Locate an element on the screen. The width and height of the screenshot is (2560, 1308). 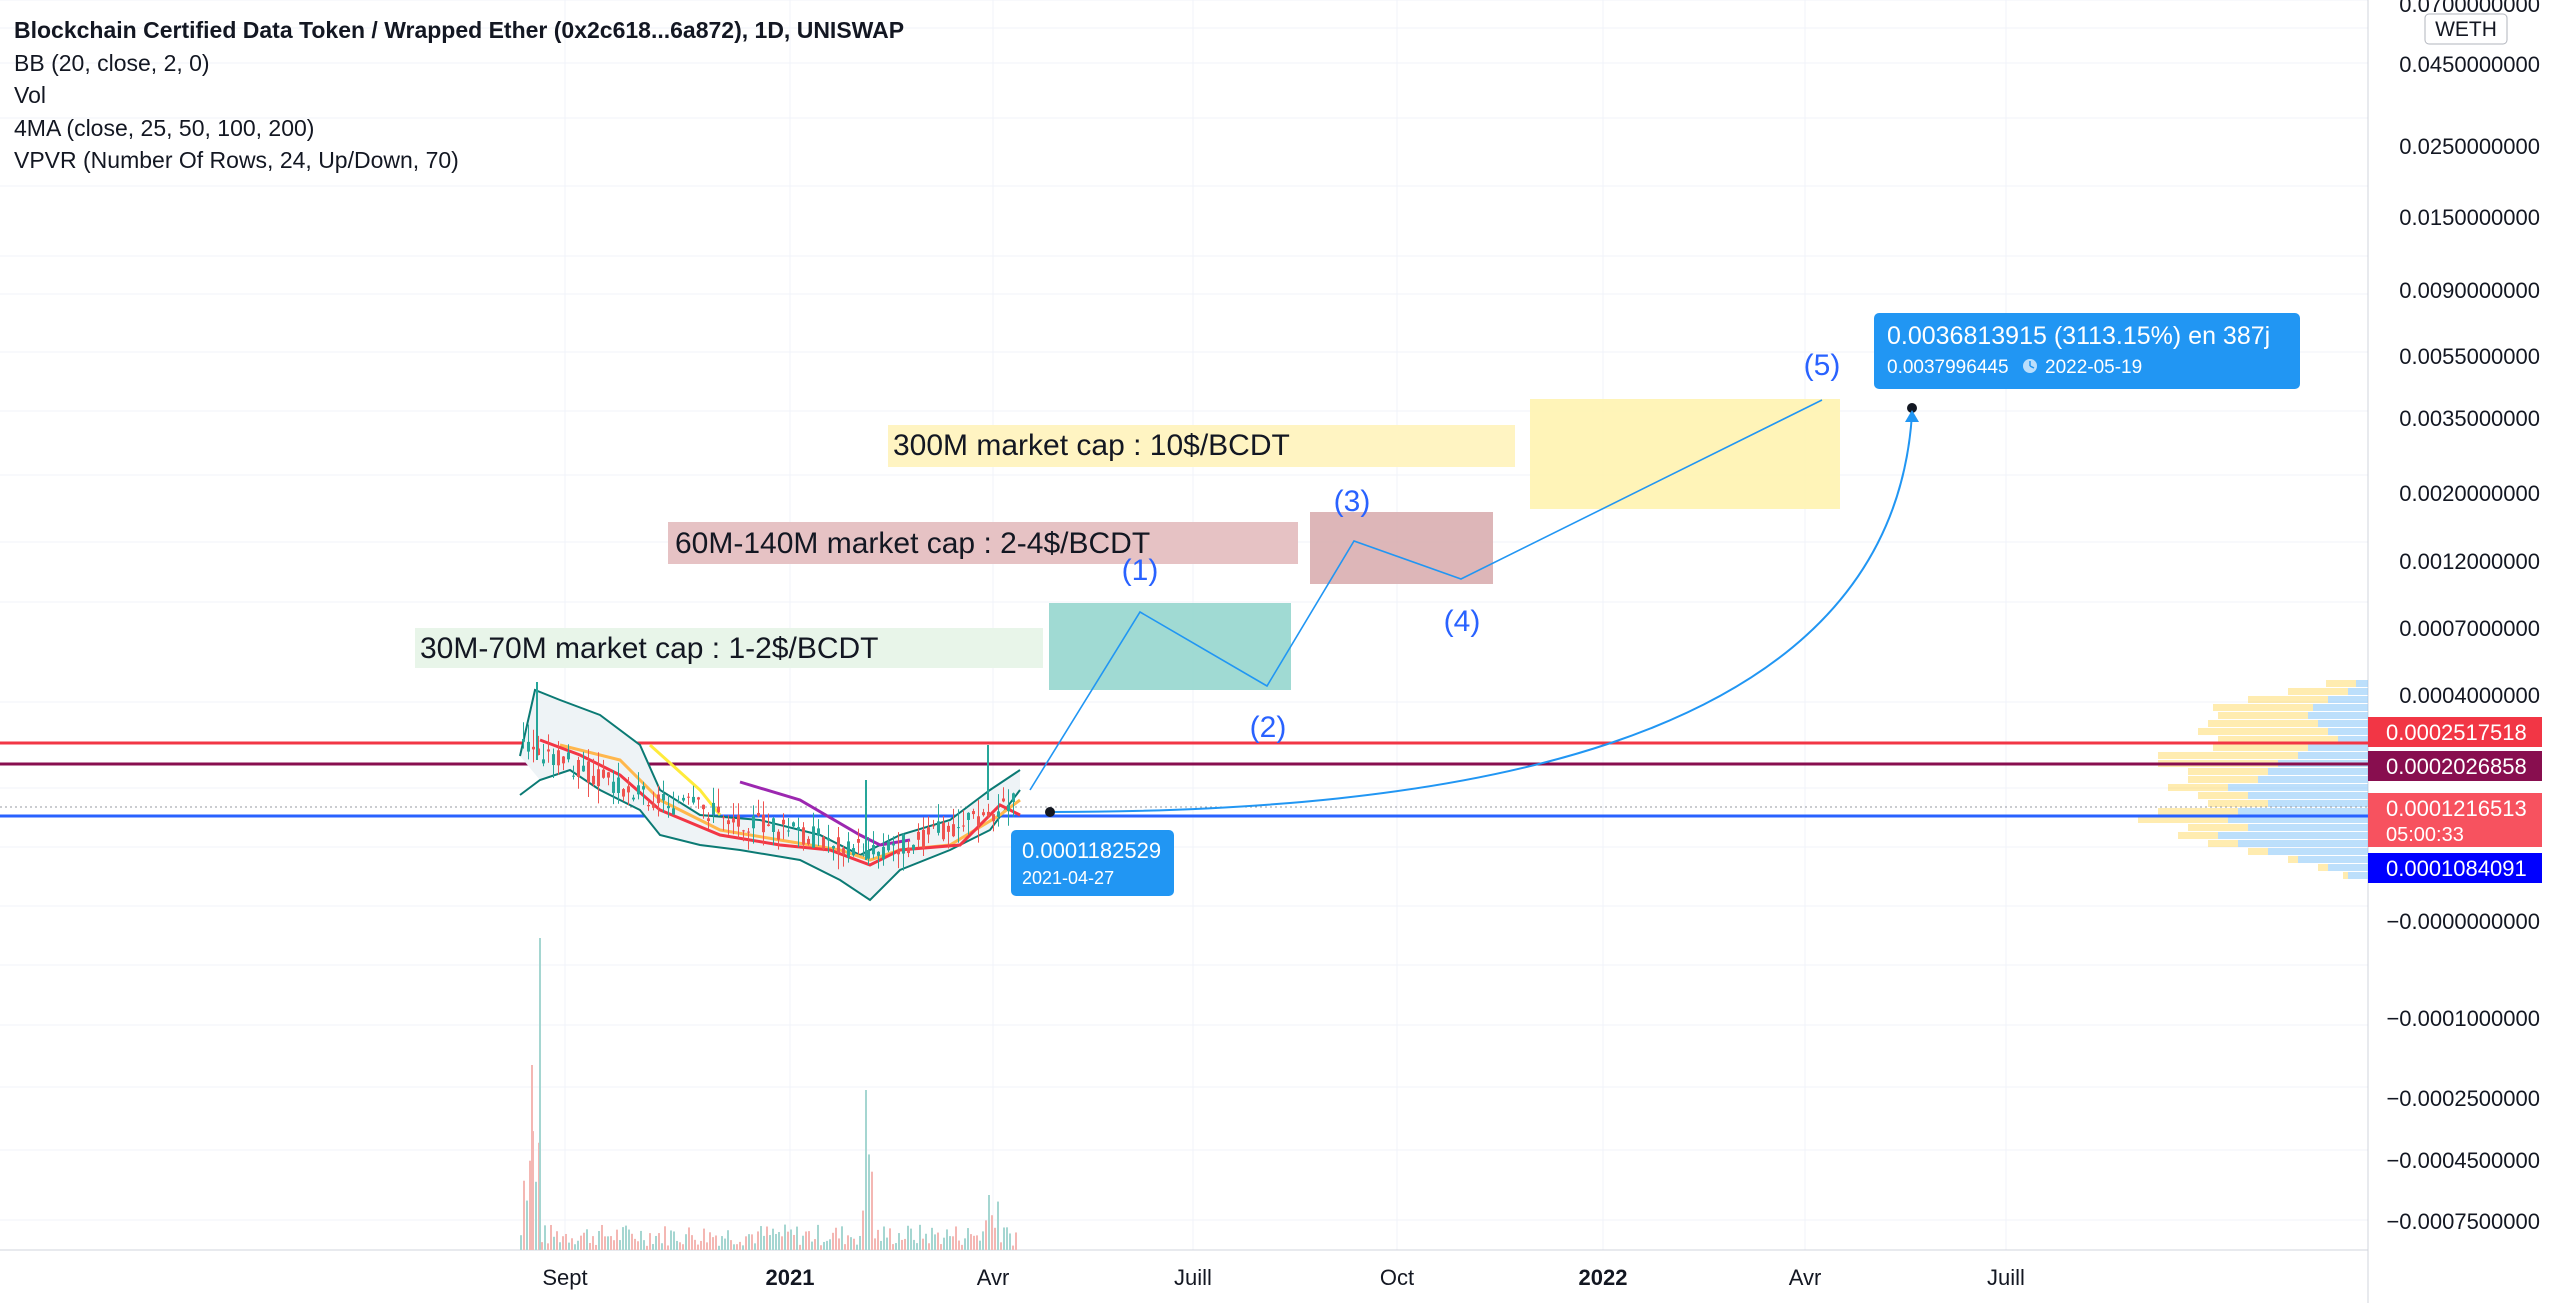
legend-indicator-4ma: 4MA (close, 25, 50, 100, 200) is located at coordinates (164, 127).